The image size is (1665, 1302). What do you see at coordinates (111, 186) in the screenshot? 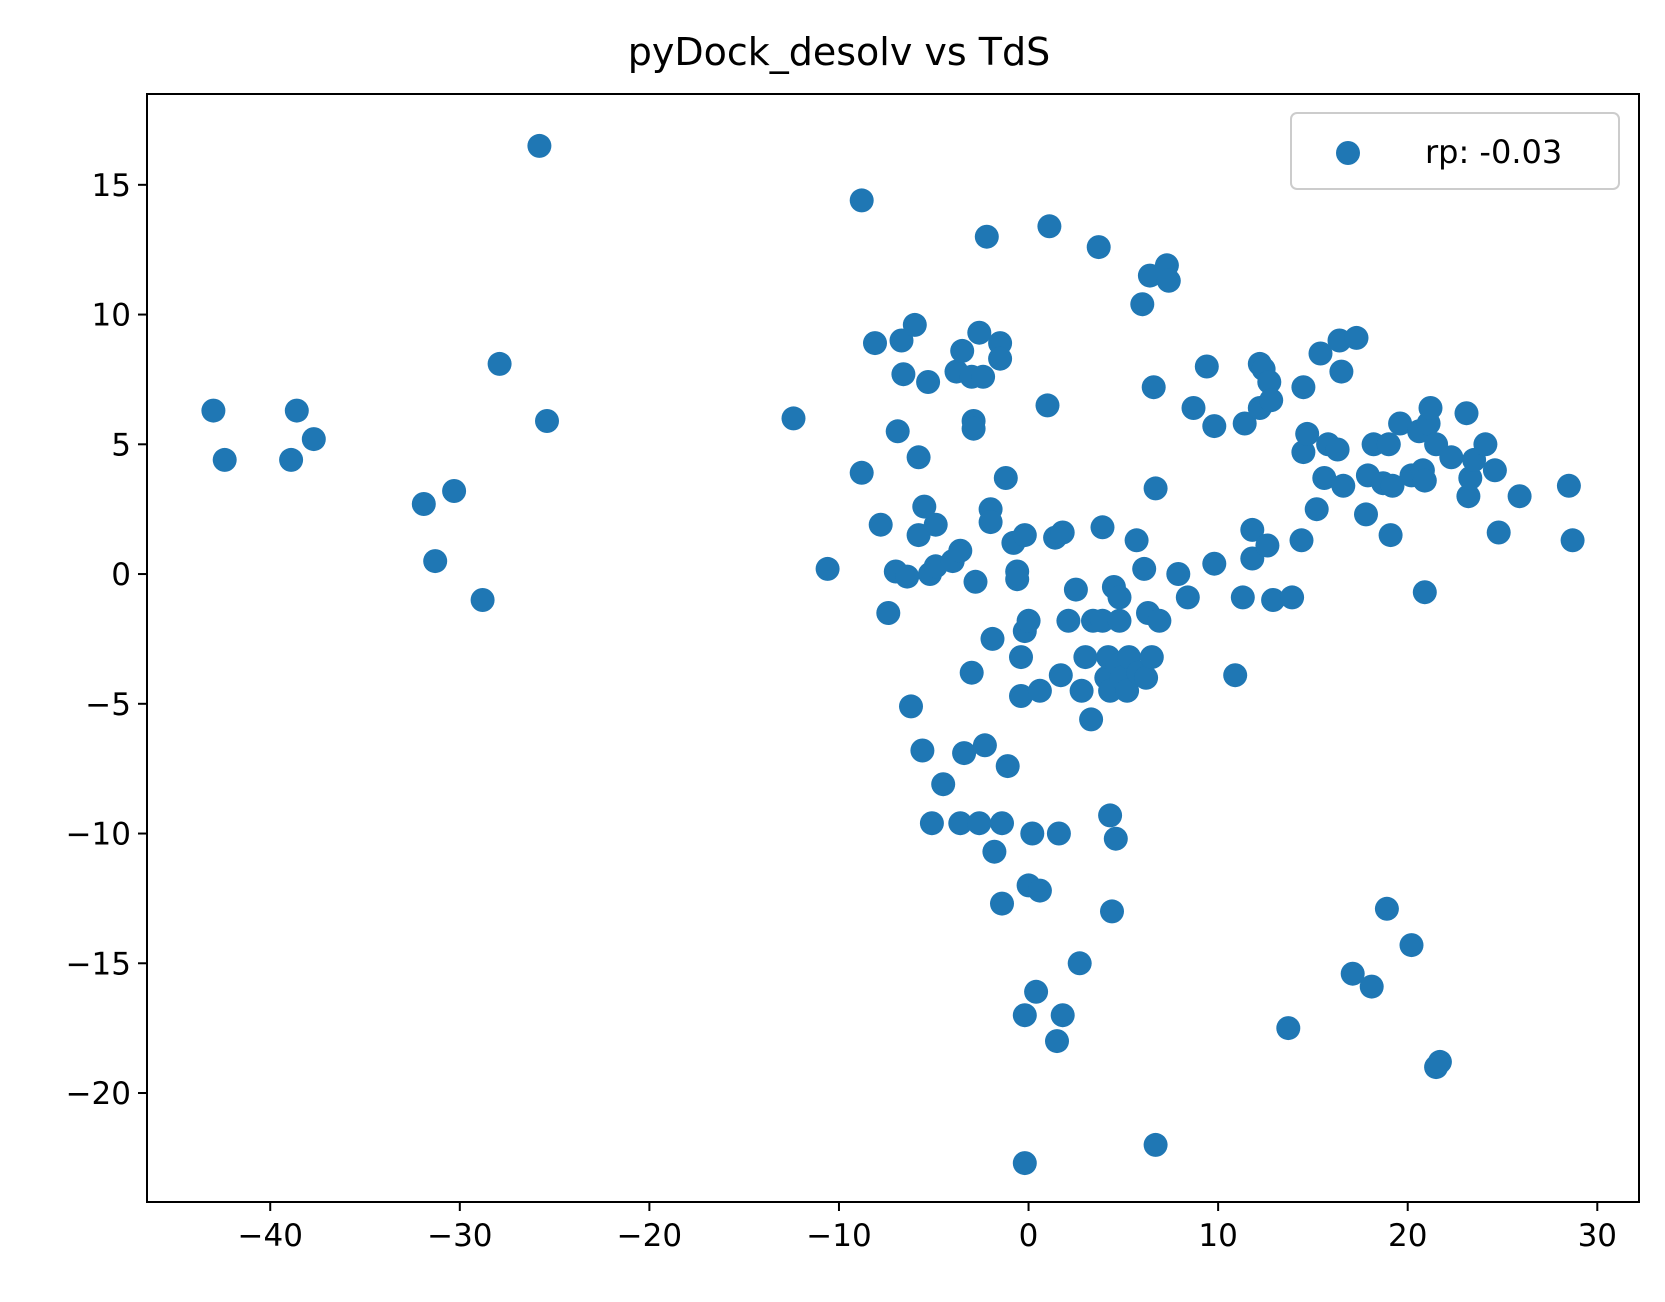
I see `y-tick-label: 15` at bounding box center [111, 186].